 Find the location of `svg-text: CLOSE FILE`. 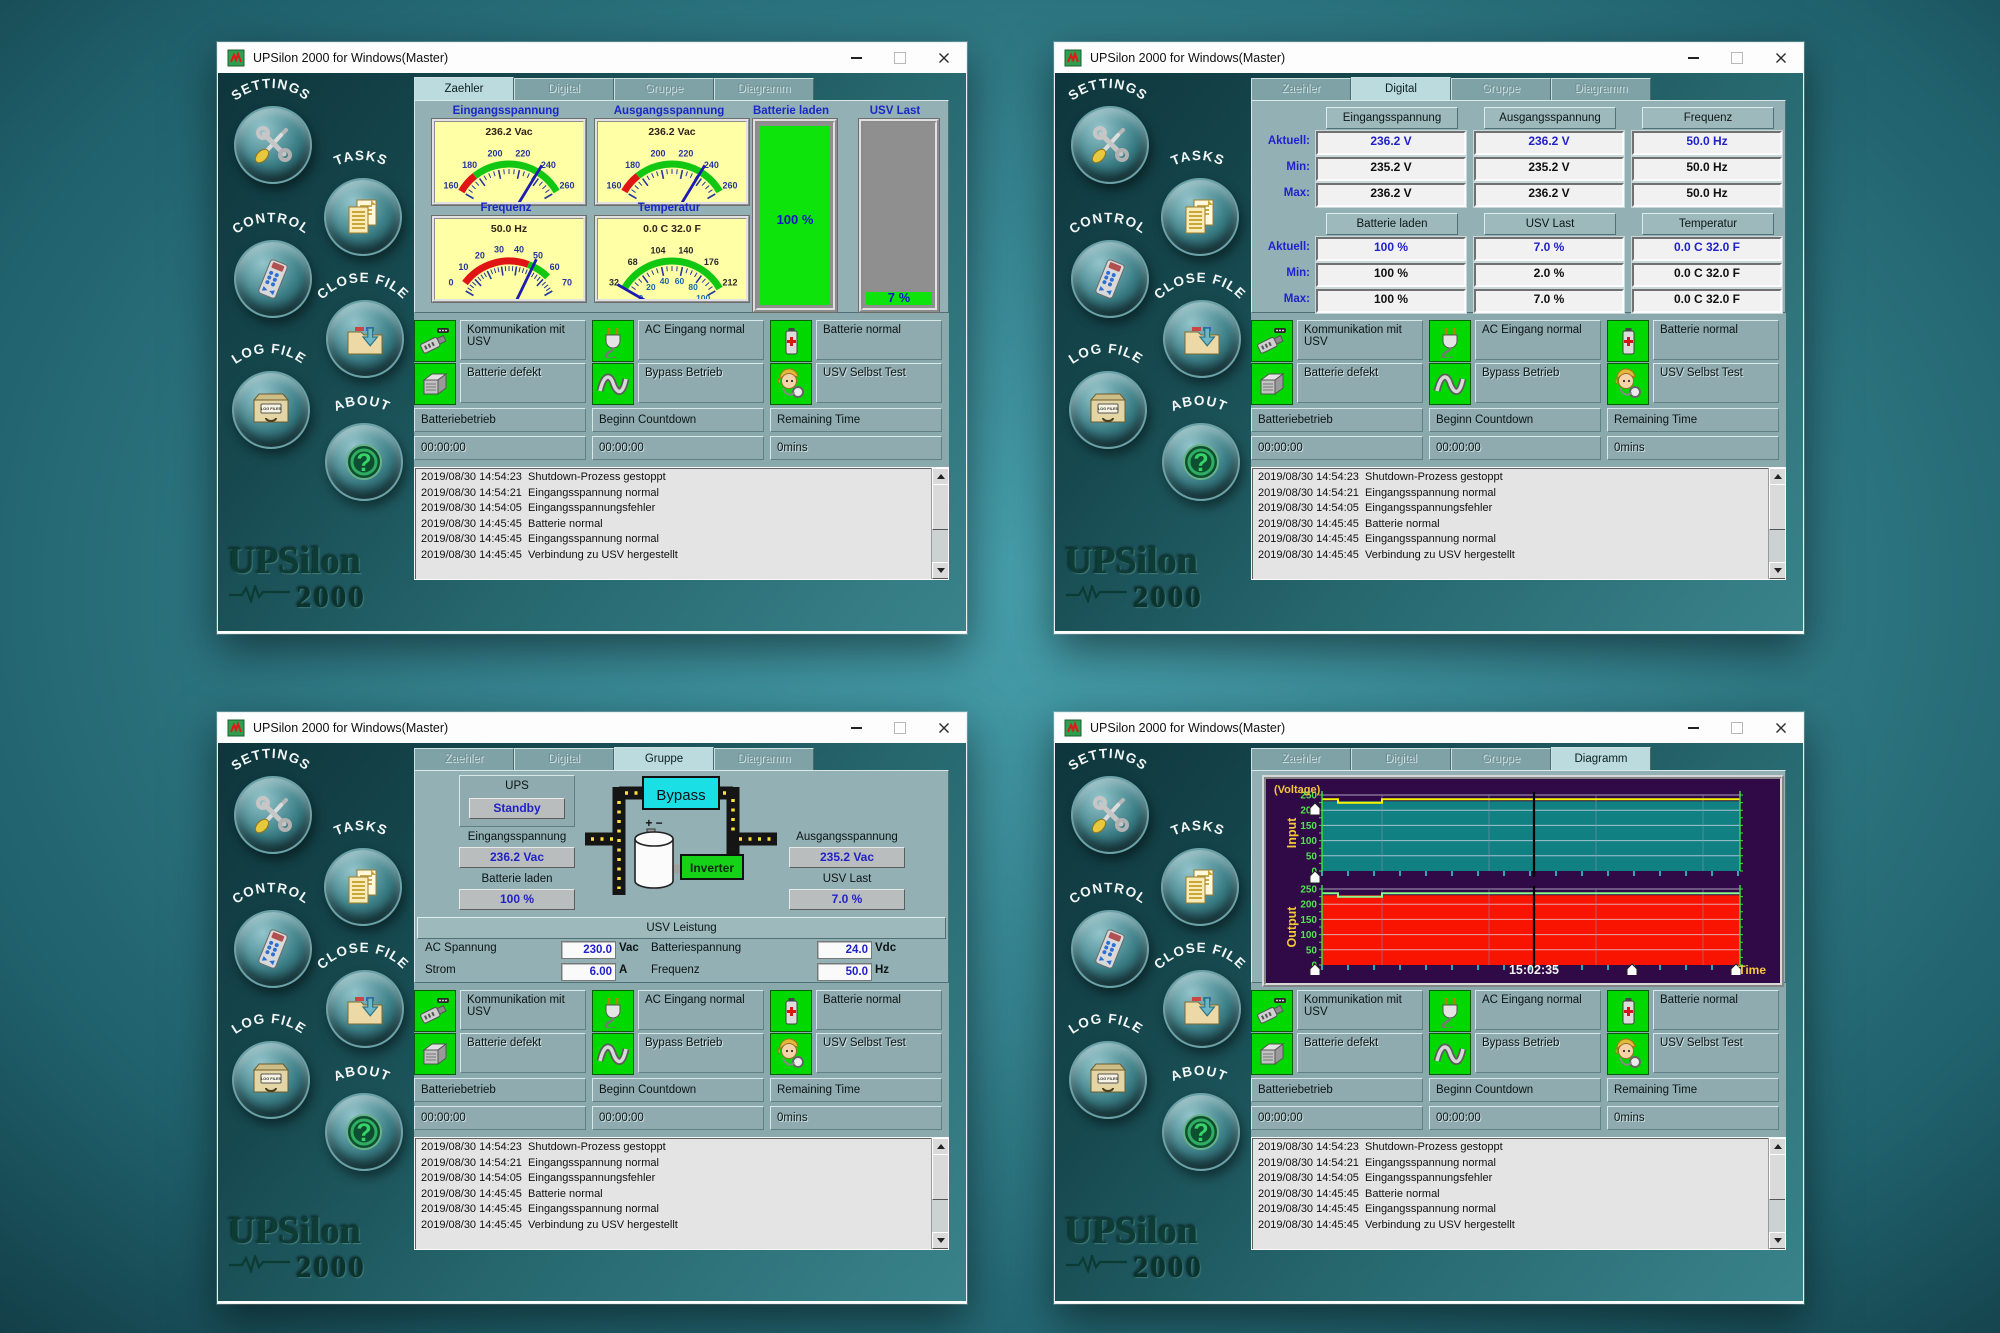

svg-text: CLOSE FILE is located at coordinates (363, 956).